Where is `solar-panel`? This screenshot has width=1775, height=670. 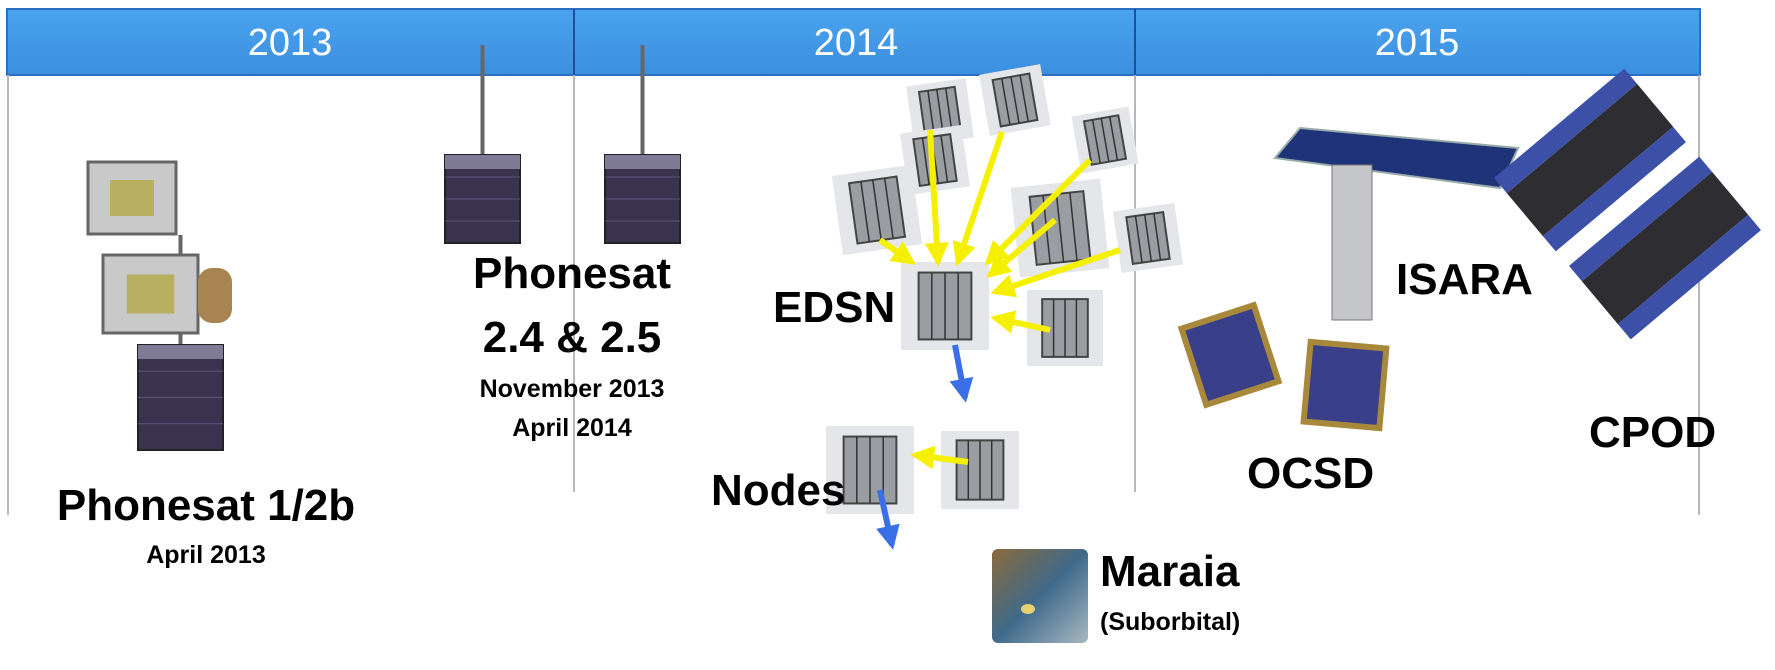 solar-panel is located at coordinates (1396, 158).